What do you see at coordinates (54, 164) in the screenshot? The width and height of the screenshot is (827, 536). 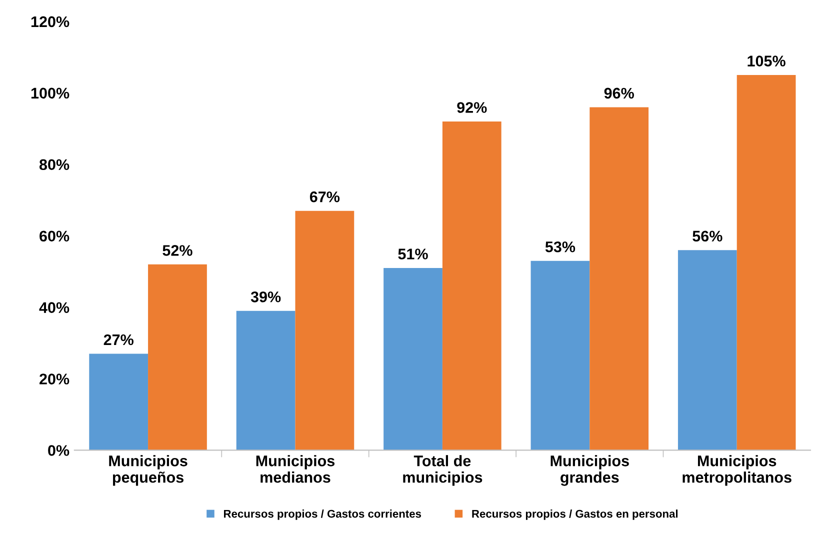 I see `y-tick-label: 80%` at bounding box center [54, 164].